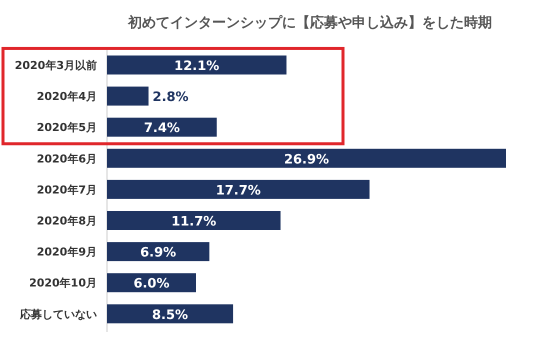 The height and width of the screenshot is (340, 558). Describe the element at coordinates (66, 127) in the screenshot. I see `y-tick-label: 2020年5月` at that location.